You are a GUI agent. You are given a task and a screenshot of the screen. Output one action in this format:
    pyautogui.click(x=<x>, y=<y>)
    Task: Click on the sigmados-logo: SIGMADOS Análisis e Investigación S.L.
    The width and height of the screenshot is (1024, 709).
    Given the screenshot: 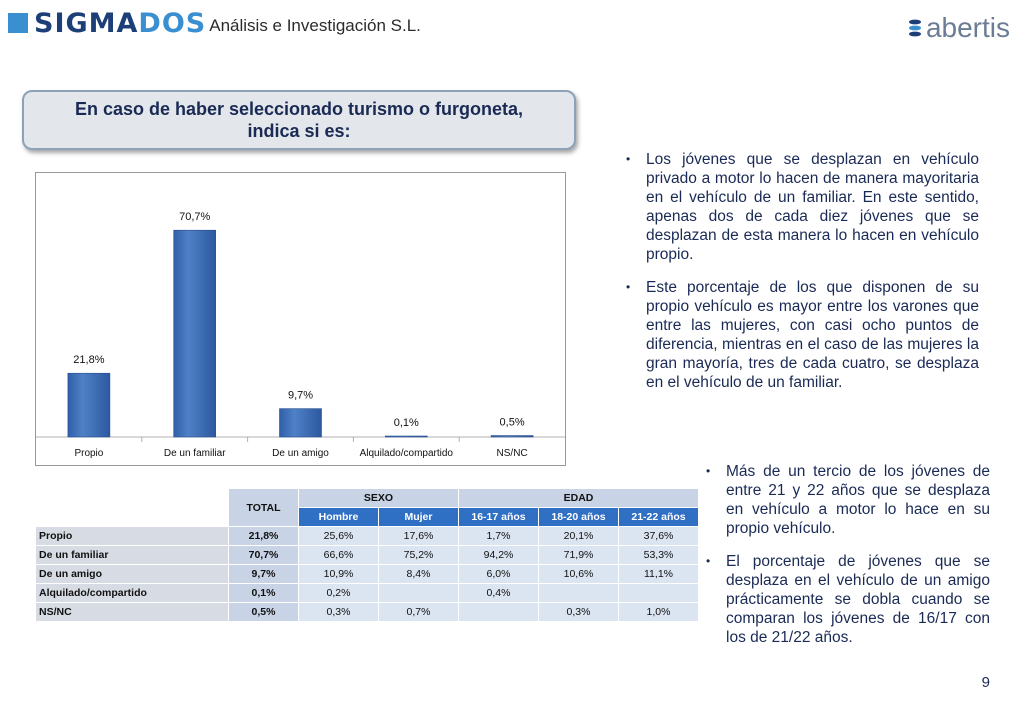 What is the action you would take?
    pyautogui.click(x=214, y=23)
    